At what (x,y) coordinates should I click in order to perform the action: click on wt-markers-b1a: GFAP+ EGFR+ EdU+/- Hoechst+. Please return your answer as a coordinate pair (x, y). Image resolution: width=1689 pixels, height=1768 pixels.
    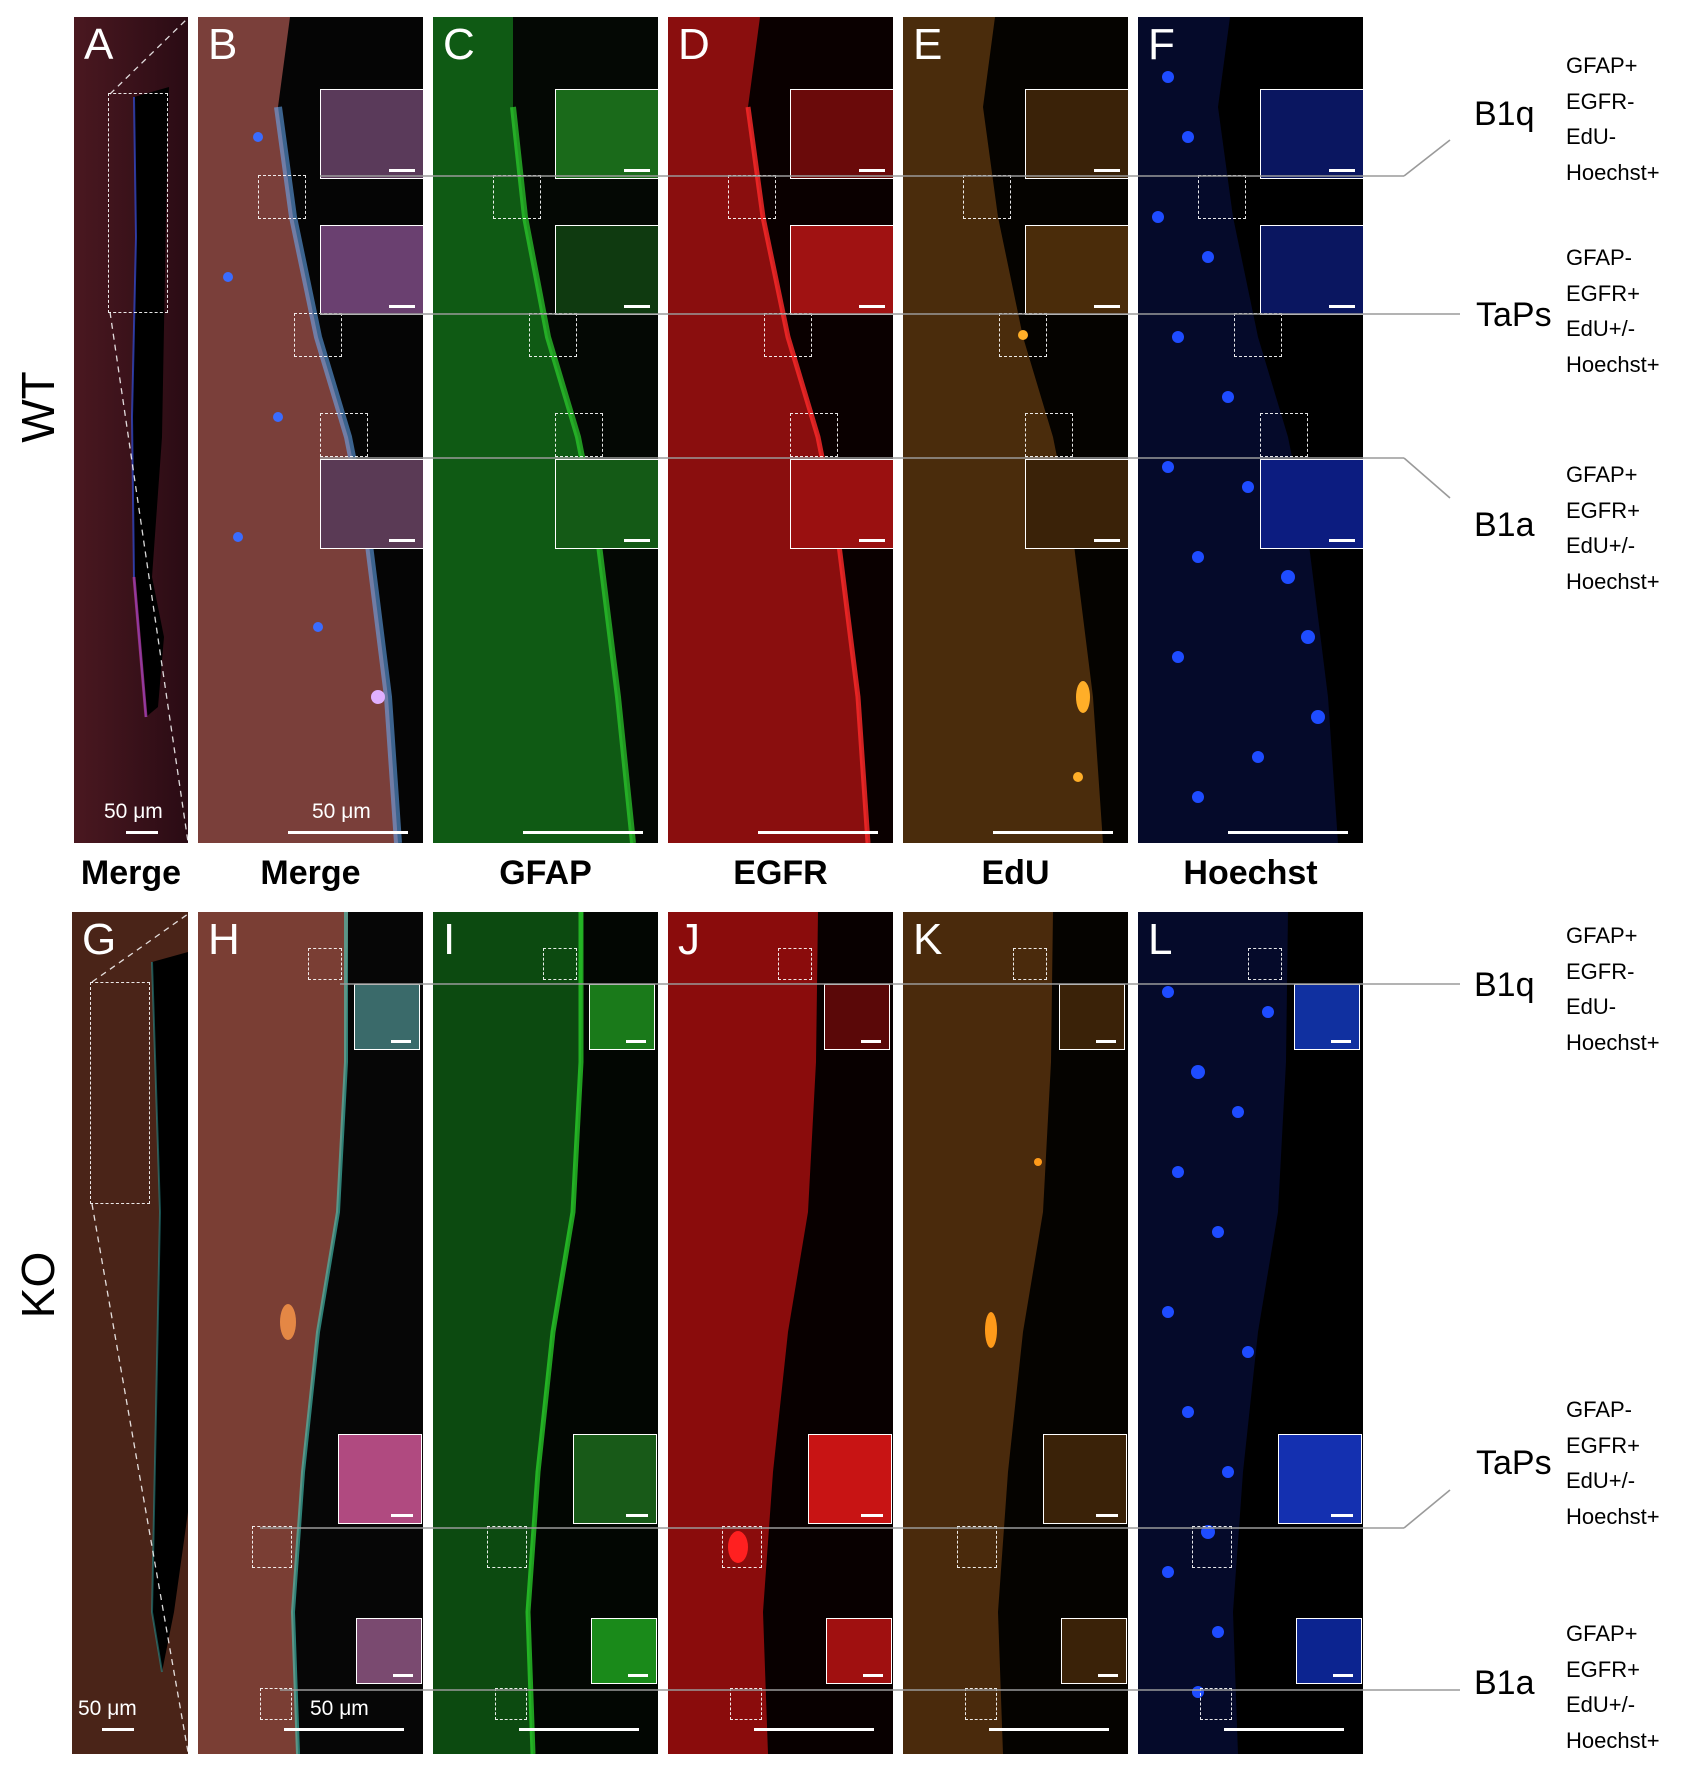
    Looking at the image, I should click on (1613, 528).